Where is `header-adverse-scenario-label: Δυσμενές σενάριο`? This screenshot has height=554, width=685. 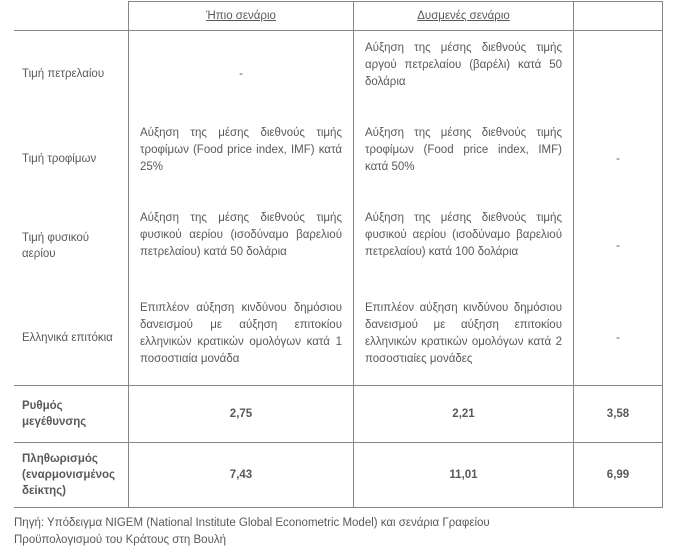 header-adverse-scenario-label: Δυσμενές σενάριο is located at coordinates (463, 16).